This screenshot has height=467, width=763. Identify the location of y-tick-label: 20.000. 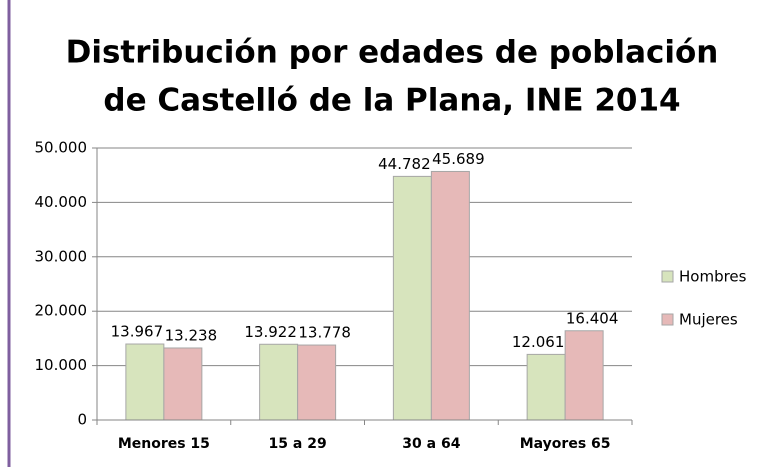
(61, 311).